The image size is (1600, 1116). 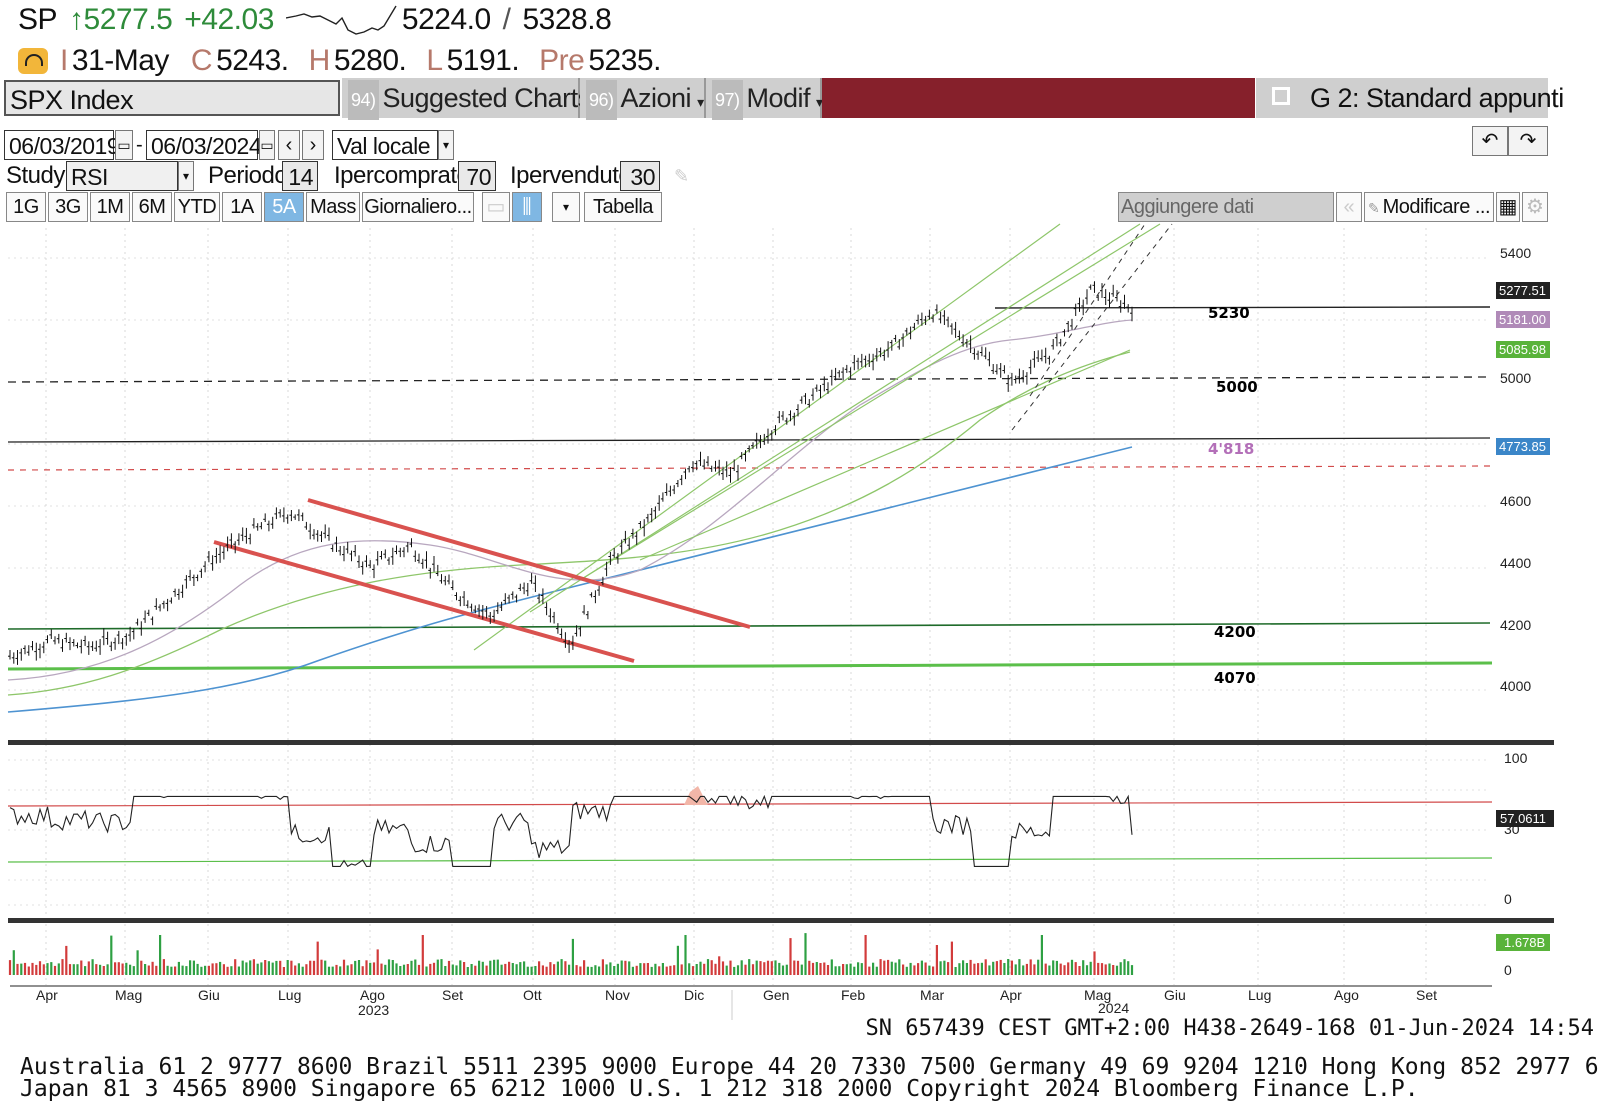 What do you see at coordinates (402, 175) in the screenshot?
I see `overbought-label: Ipercomprato` at bounding box center [402, 175].